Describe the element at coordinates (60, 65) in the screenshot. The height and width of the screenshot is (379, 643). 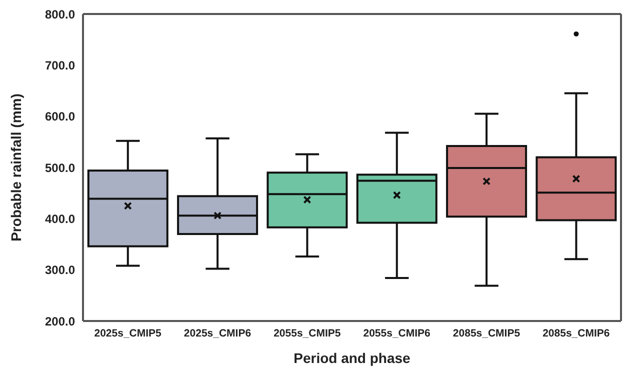
I see `y-tick-label: 700.0` at that location.